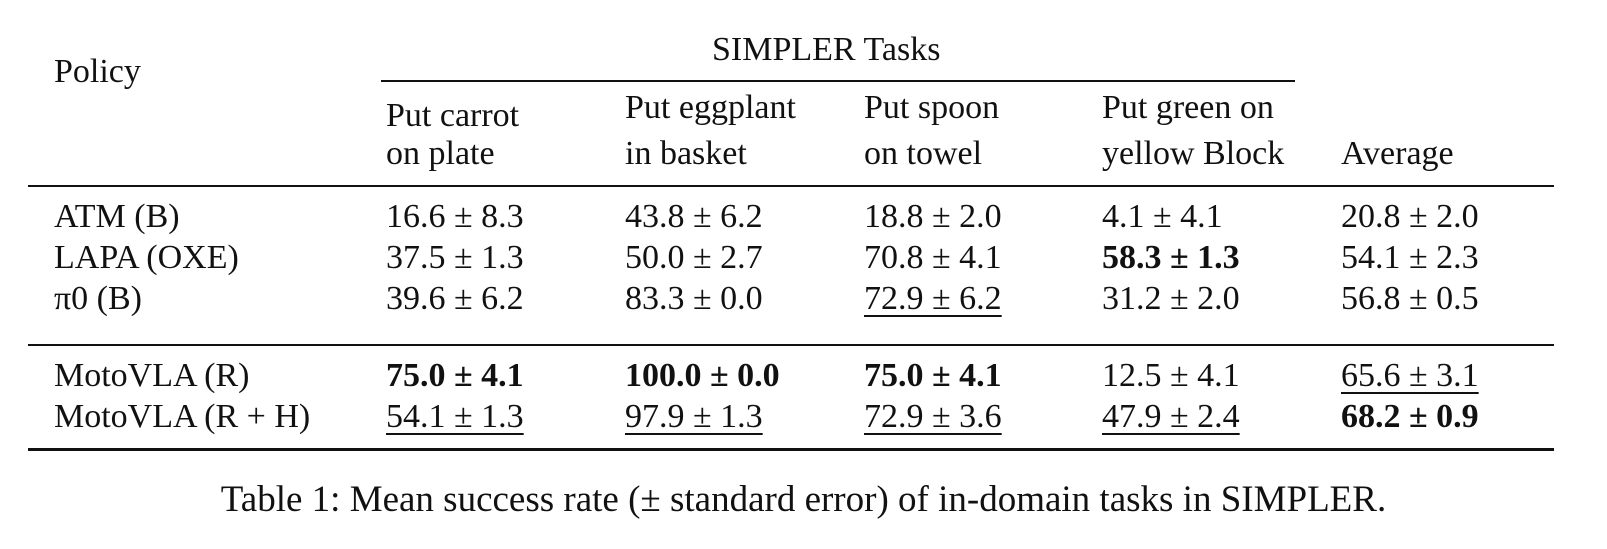  What do you see at coordinates (455, 216) in the screenshot?
I see `table-cell: 16.6 ± 8.3` at bounding box center [455, 216].